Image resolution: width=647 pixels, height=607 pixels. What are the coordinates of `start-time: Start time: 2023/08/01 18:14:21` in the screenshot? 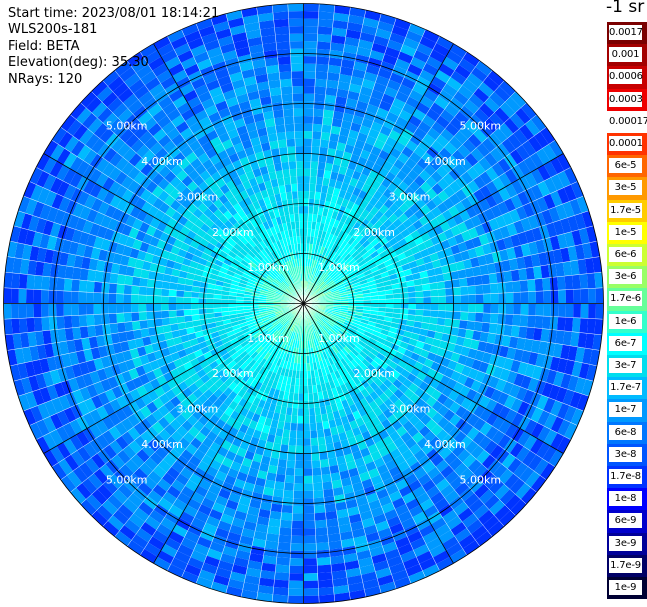 It's located at (114, 13).